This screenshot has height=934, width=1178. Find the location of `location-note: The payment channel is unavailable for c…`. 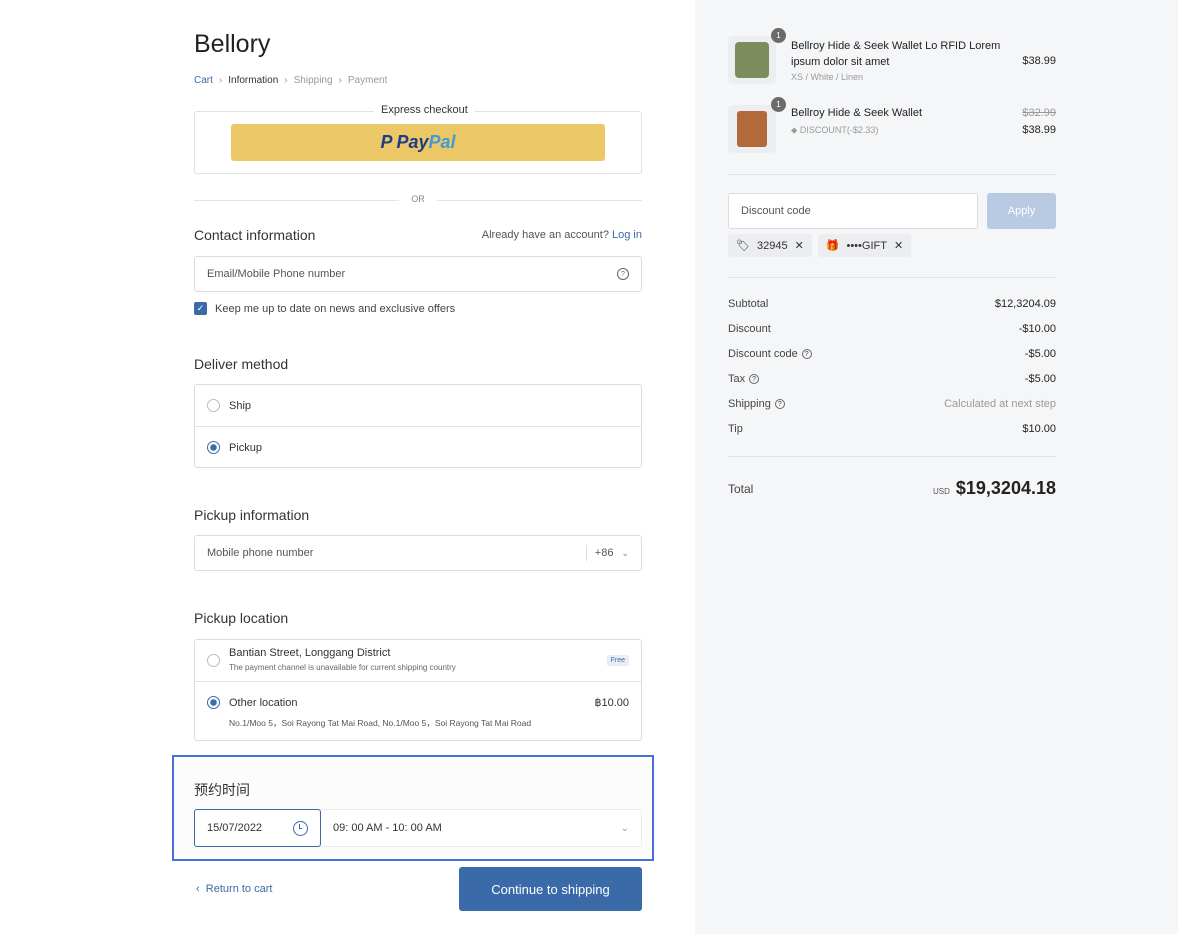

location-note: The payment channel is unavailable for c… is located at coordinates (342, 667).